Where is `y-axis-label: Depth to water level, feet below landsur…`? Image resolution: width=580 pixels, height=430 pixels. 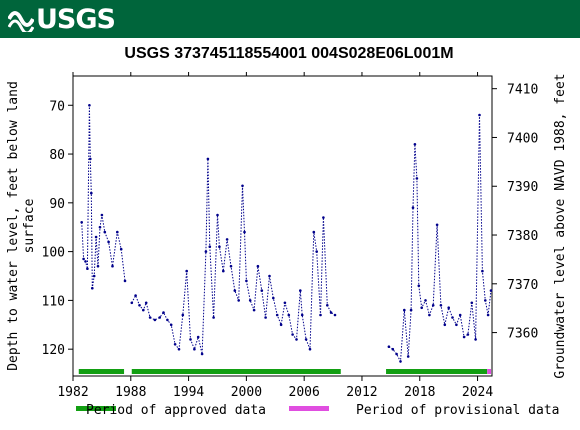
y-axis-label: Depth to water level, feet below landsur… is located at coordinates (21, 226).